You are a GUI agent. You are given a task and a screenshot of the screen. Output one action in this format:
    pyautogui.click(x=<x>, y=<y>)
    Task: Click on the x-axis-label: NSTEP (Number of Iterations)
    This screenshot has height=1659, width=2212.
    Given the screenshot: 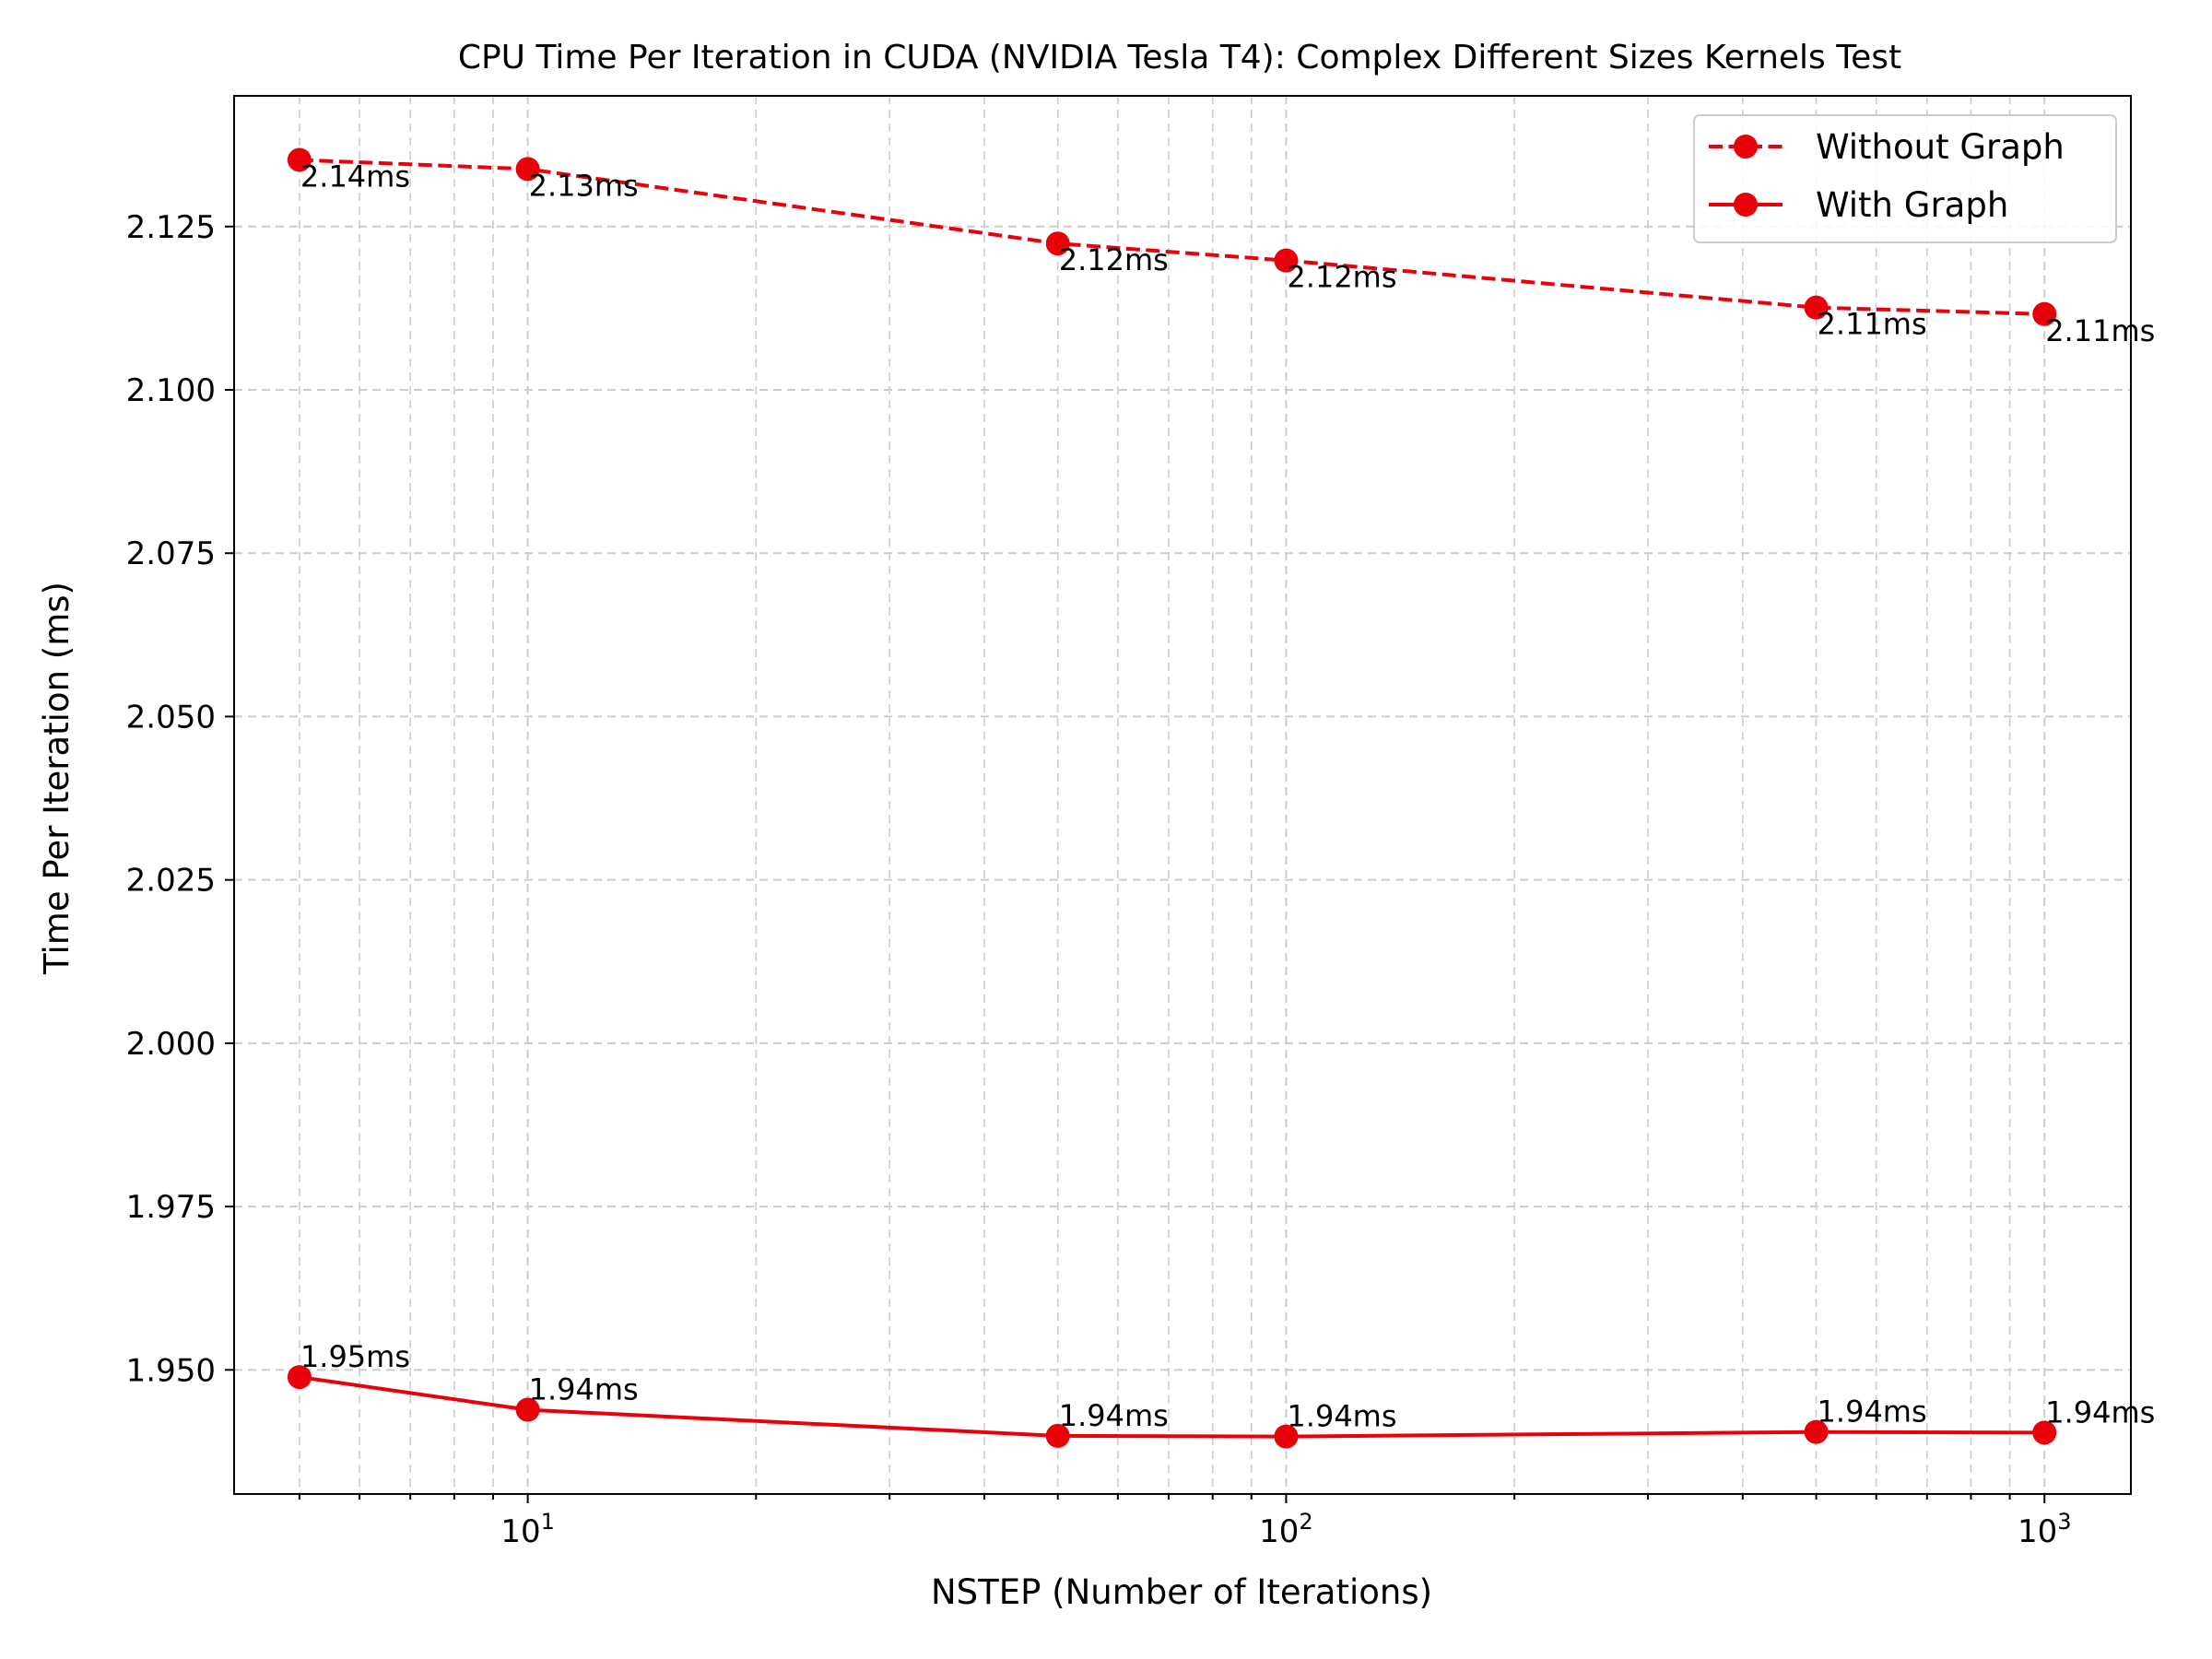 What is the action you would take?
    pyautogui.click(x=1181, y=1592)
    